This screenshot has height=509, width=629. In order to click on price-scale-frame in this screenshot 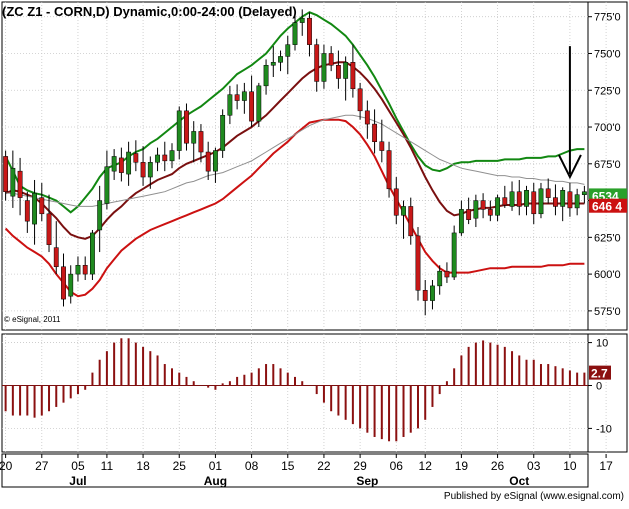, I will do `click(607, 166)`.